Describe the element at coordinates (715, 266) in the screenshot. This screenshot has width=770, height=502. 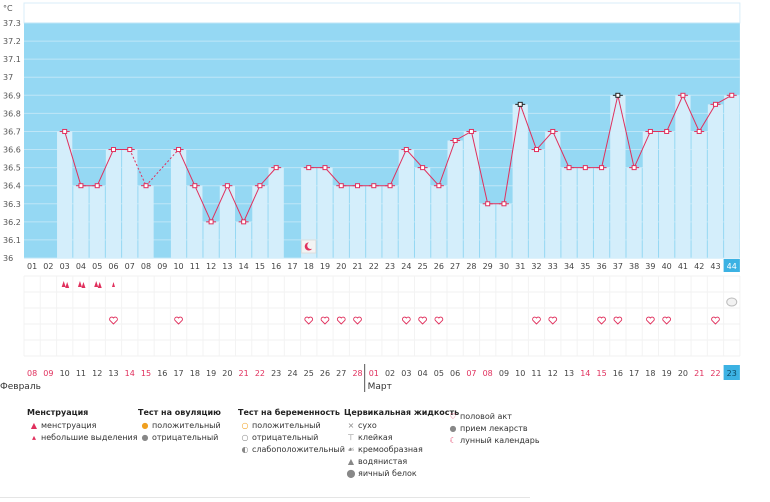
I see `cycle-day-label: 43` at that location.